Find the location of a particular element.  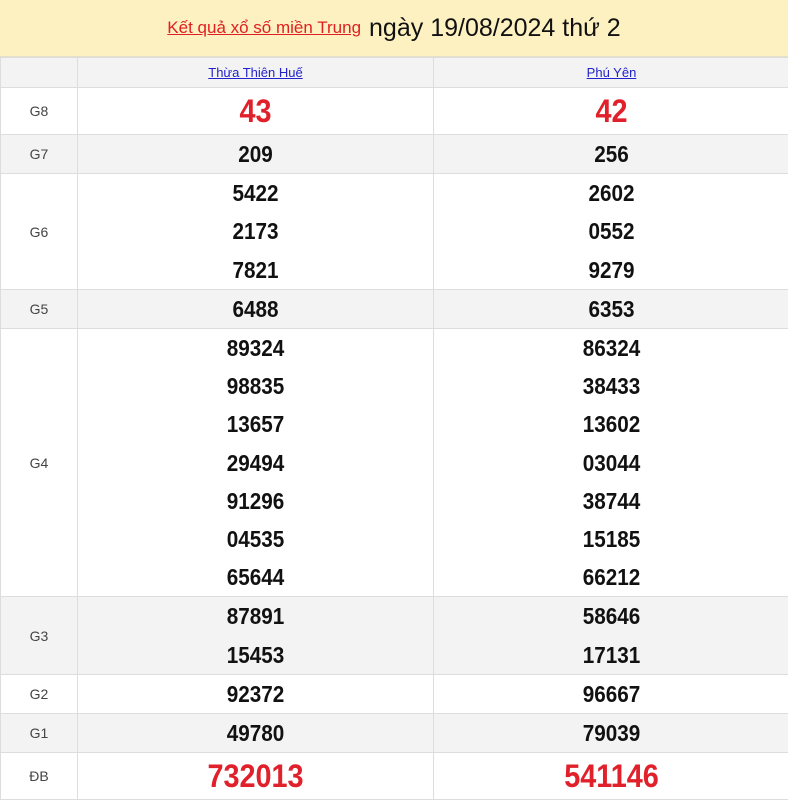

prize-number: 87891 is located at coordinates (256, 616).